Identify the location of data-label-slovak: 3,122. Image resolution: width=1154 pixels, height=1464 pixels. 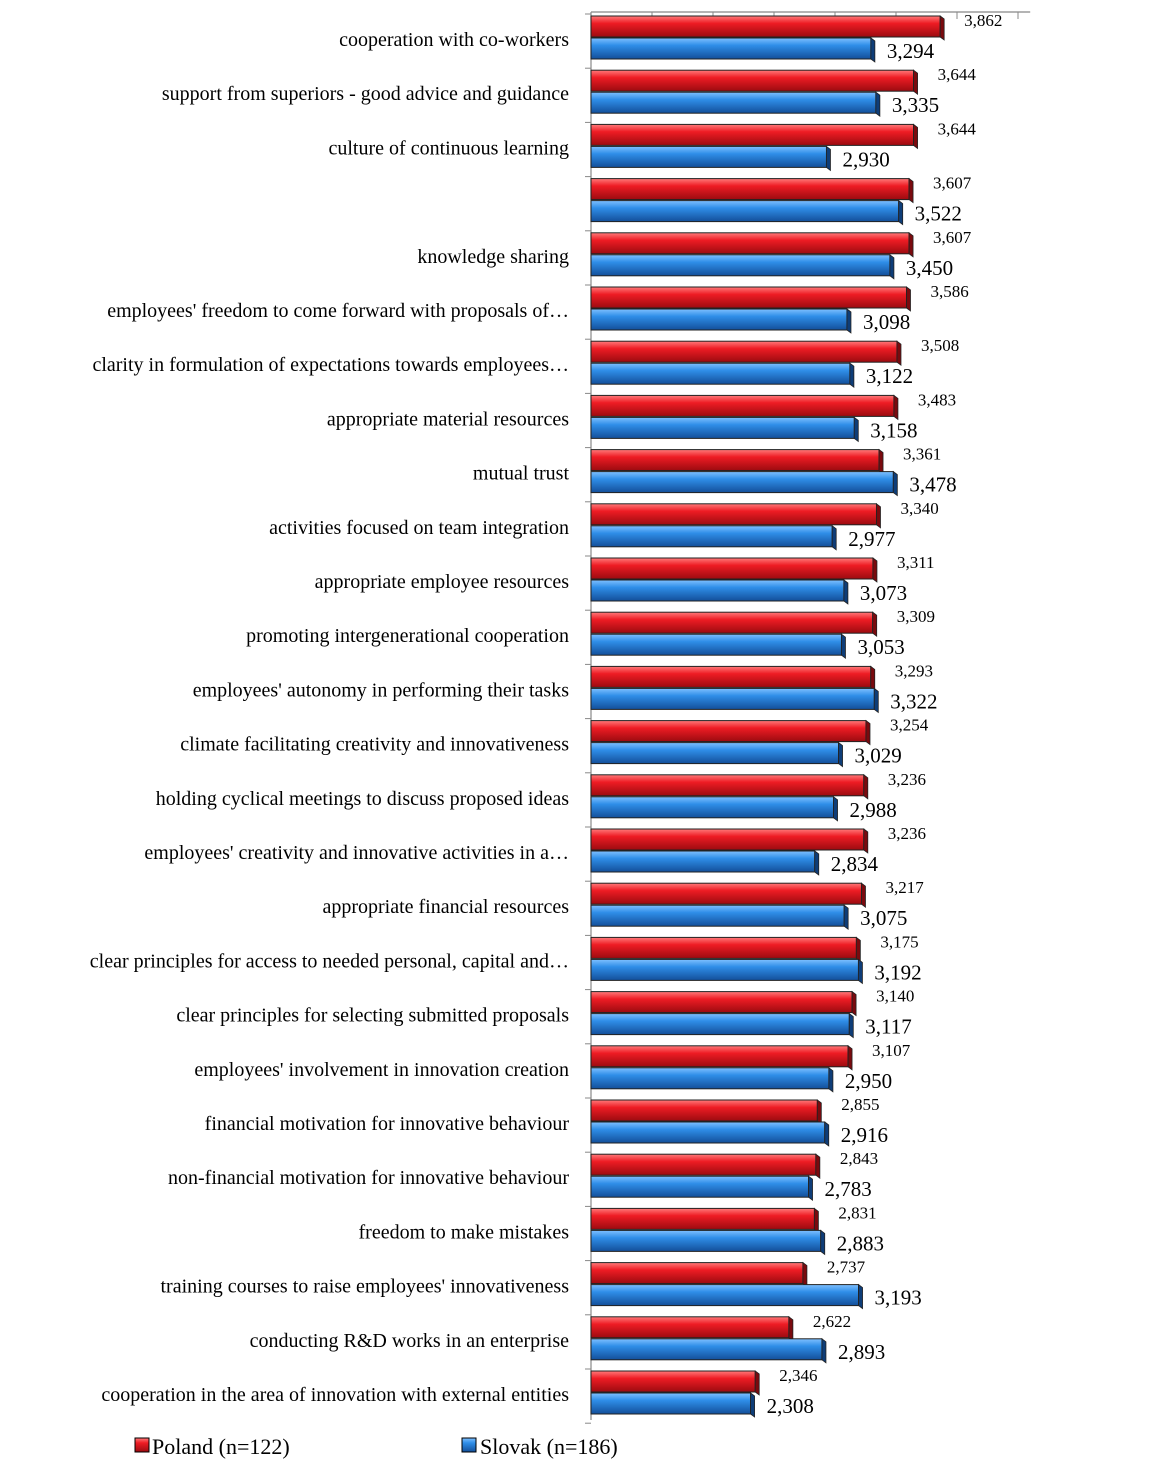
(889, 376).